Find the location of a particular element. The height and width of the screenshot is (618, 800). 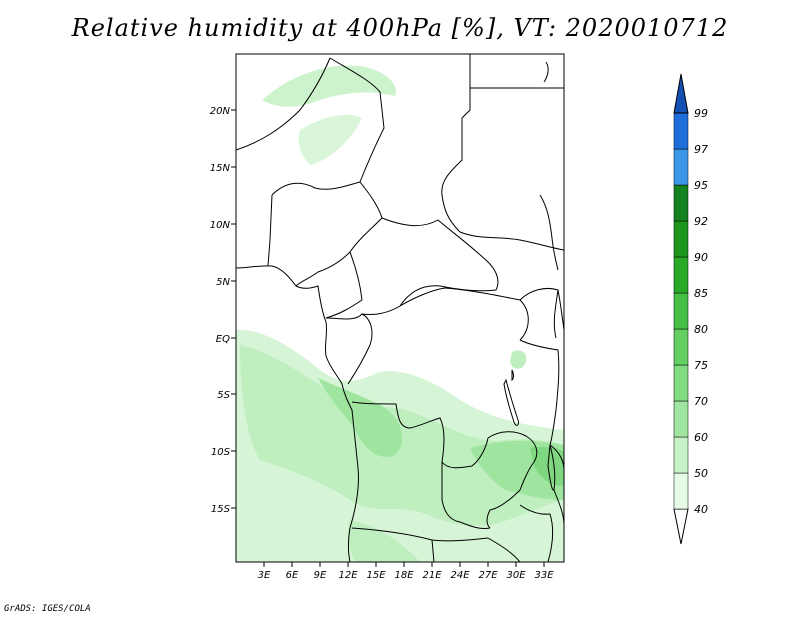

colorbar-label: 95 is located at coordinates (701, 185).